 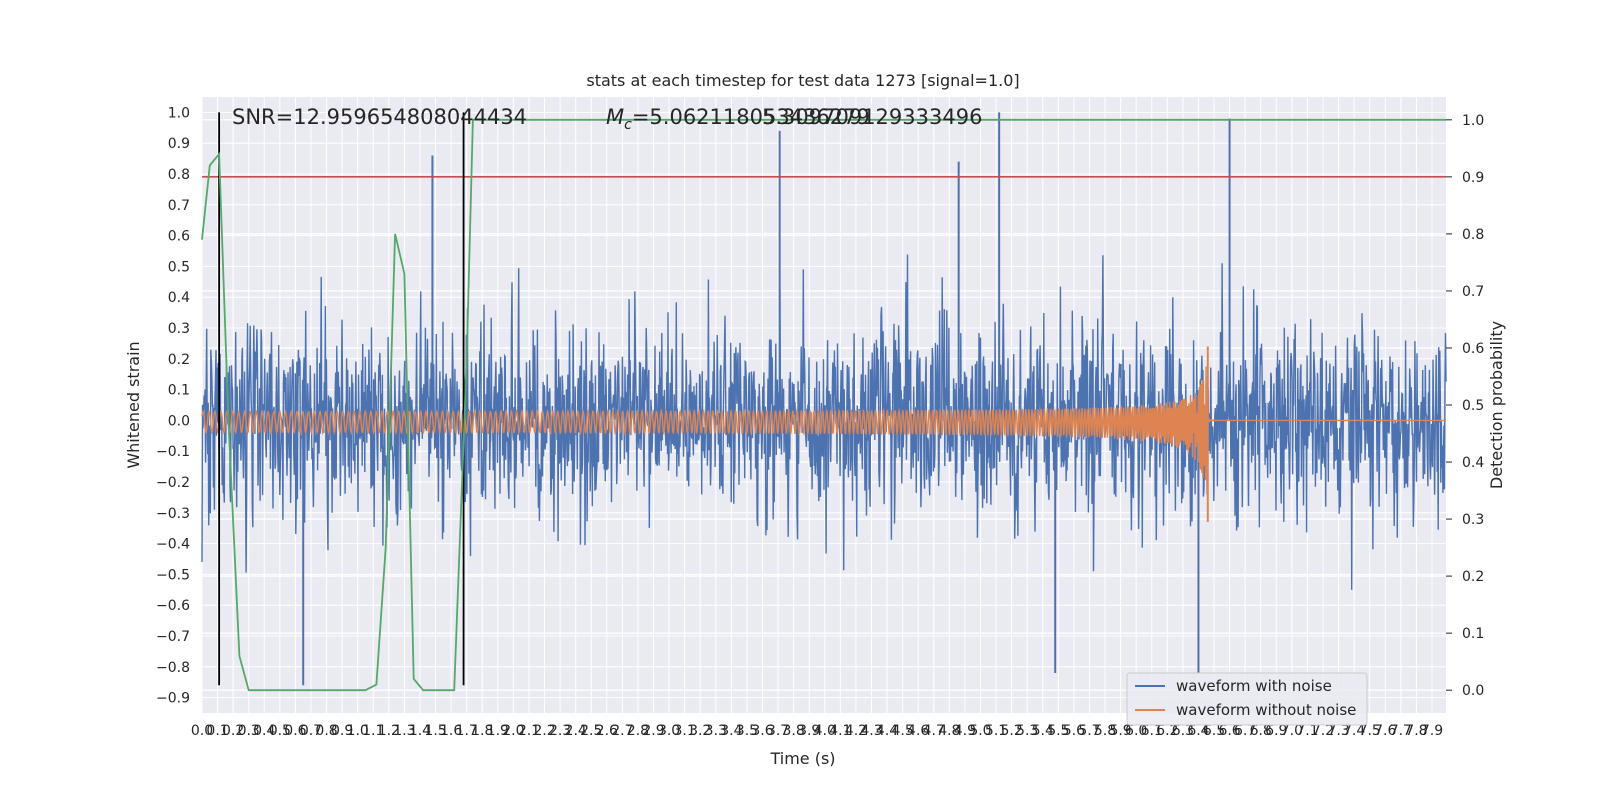 I want to click on x-tick-label: 6.0, so click(x=1136, y=731).